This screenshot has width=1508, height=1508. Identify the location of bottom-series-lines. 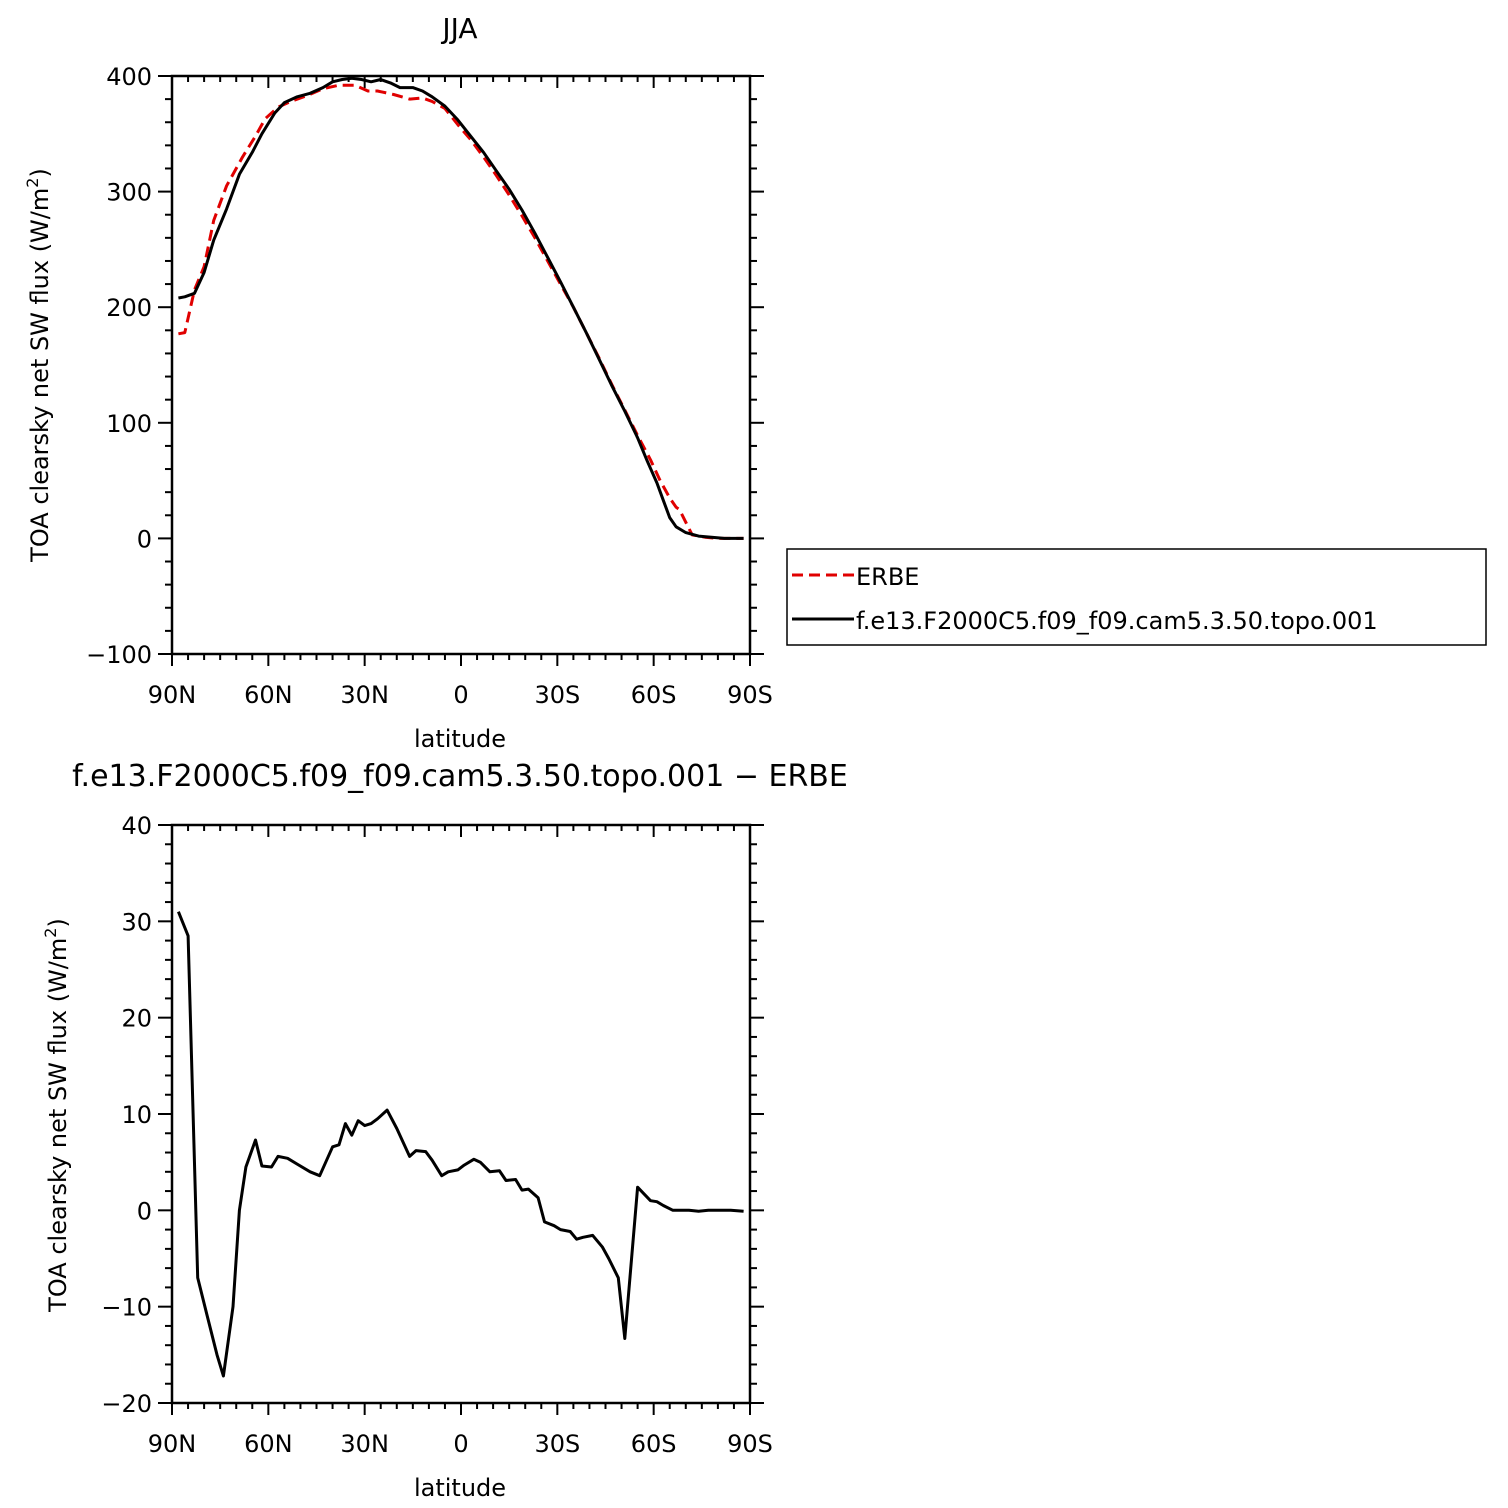
(460, 1144).